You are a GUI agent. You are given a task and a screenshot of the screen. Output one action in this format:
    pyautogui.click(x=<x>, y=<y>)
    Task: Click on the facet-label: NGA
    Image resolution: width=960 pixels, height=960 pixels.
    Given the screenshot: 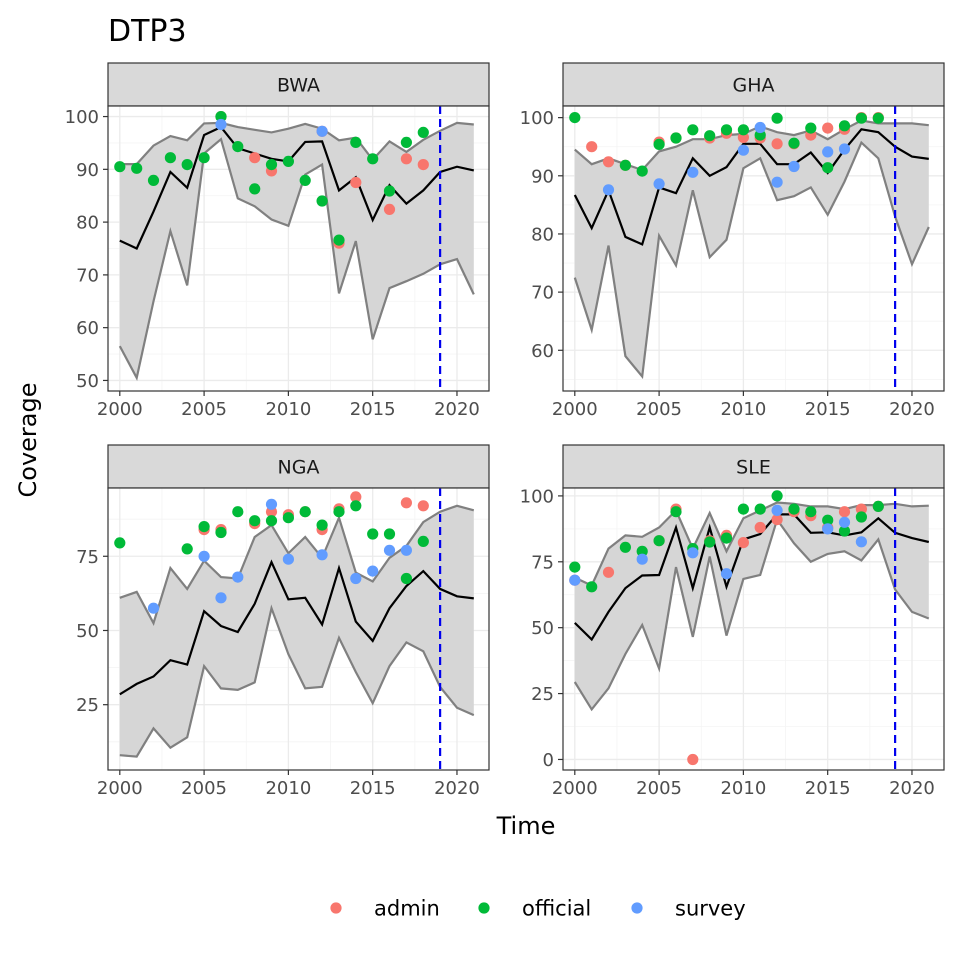 What is the action you would take?
    pyautogui.click(x=299, y=468)
    